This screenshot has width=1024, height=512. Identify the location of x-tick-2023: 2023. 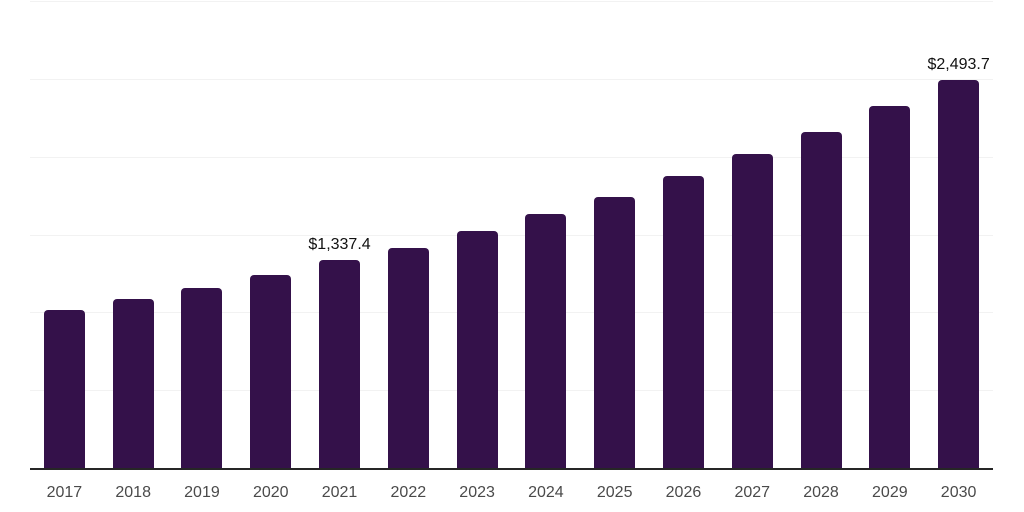
(477, 492).